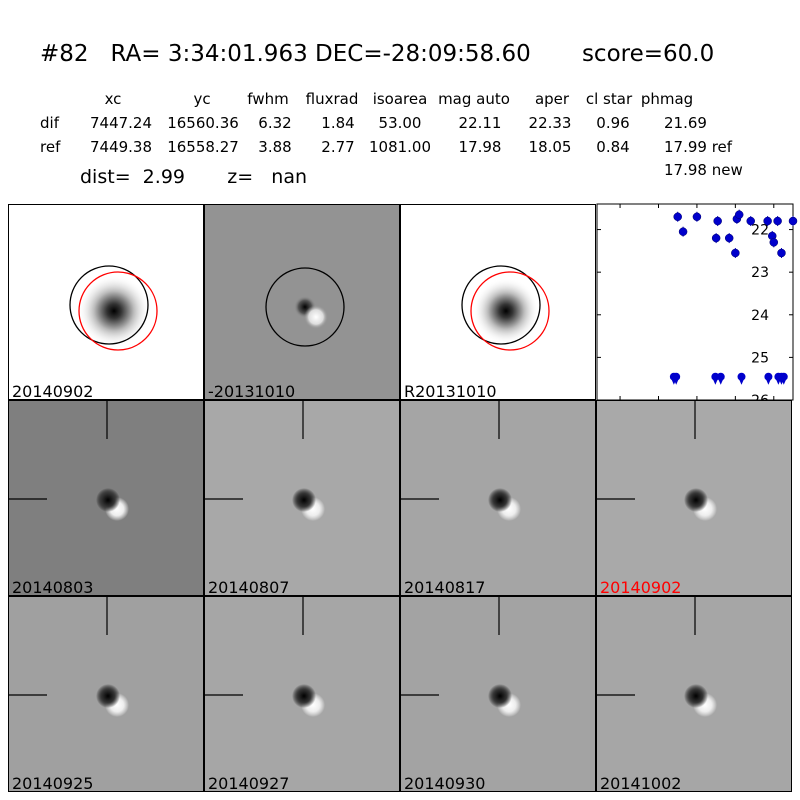 The height and width of the screenshot is (800, 800). What do you see at coordinates (338, 123) in the screenshot?
I see `table-cell: 1.84` at bounding box center [338, 123].